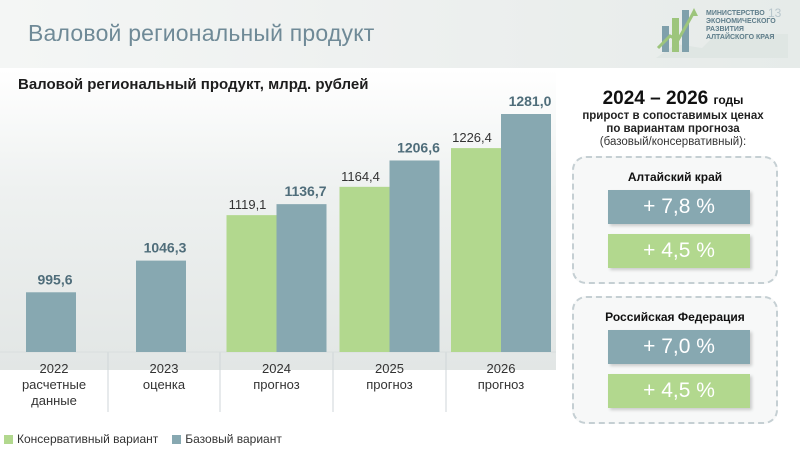  I want to click on region-name-altai: Алтайский край, so click(675, 177).